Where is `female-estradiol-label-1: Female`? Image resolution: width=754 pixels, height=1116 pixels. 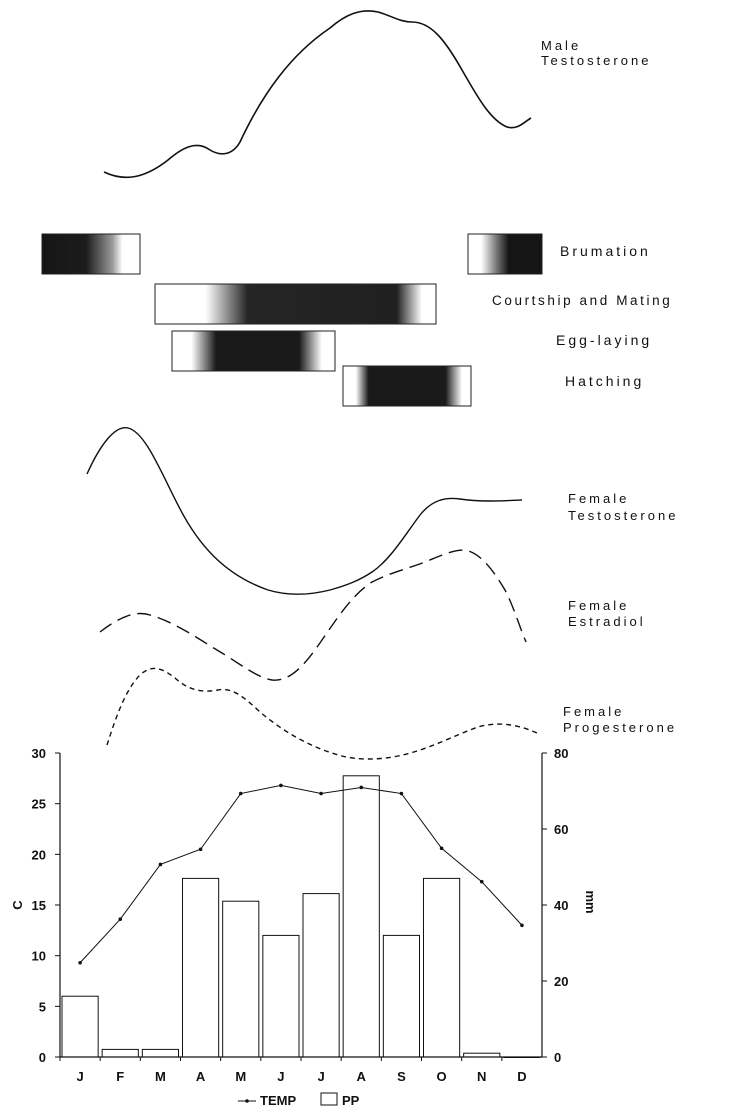 female-estradiol-label-1: Female is located at coordinates (598, 605).